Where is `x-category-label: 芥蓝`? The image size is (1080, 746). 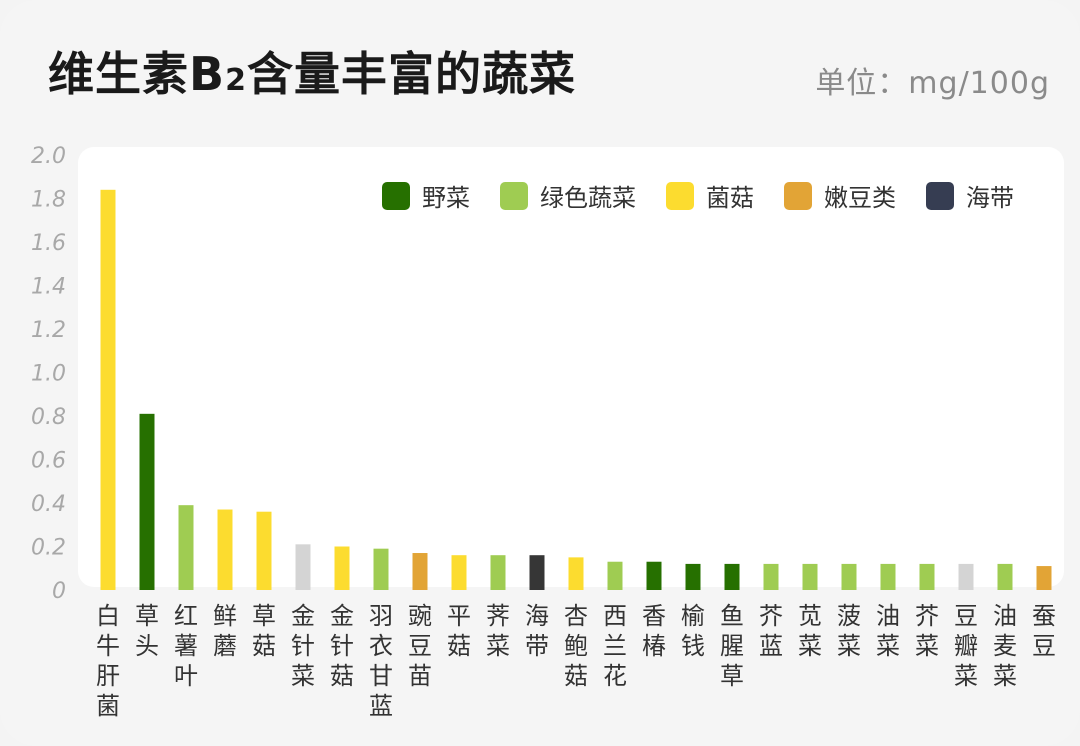 x-category-label: 芥蓝 is located at coordinates (771, 631).